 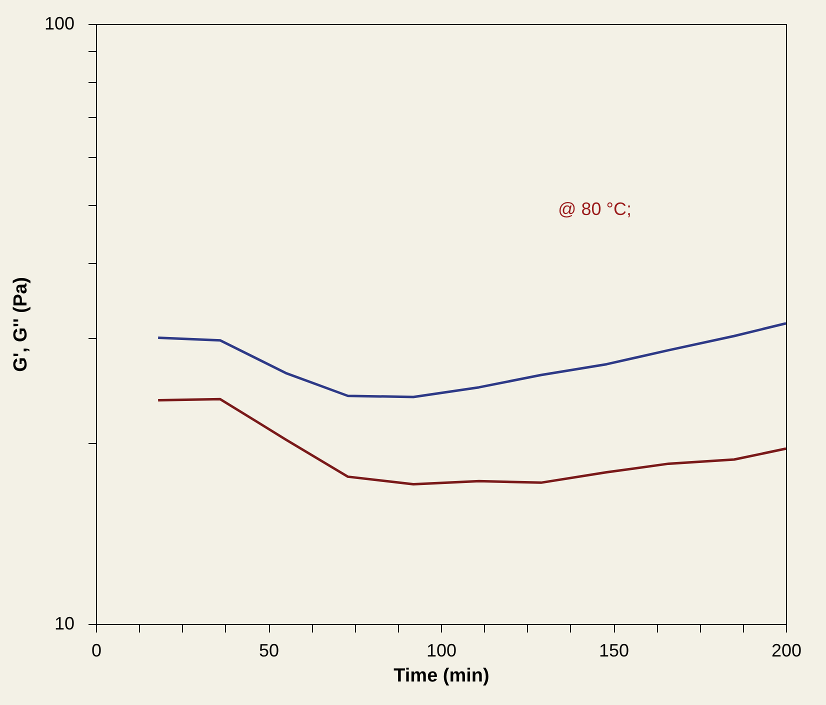 What do you see at coordinates (21, 324) in the screenshot?
I see `y-axis-title: G', G'' (Pa)` at bounding box center [21, 324].